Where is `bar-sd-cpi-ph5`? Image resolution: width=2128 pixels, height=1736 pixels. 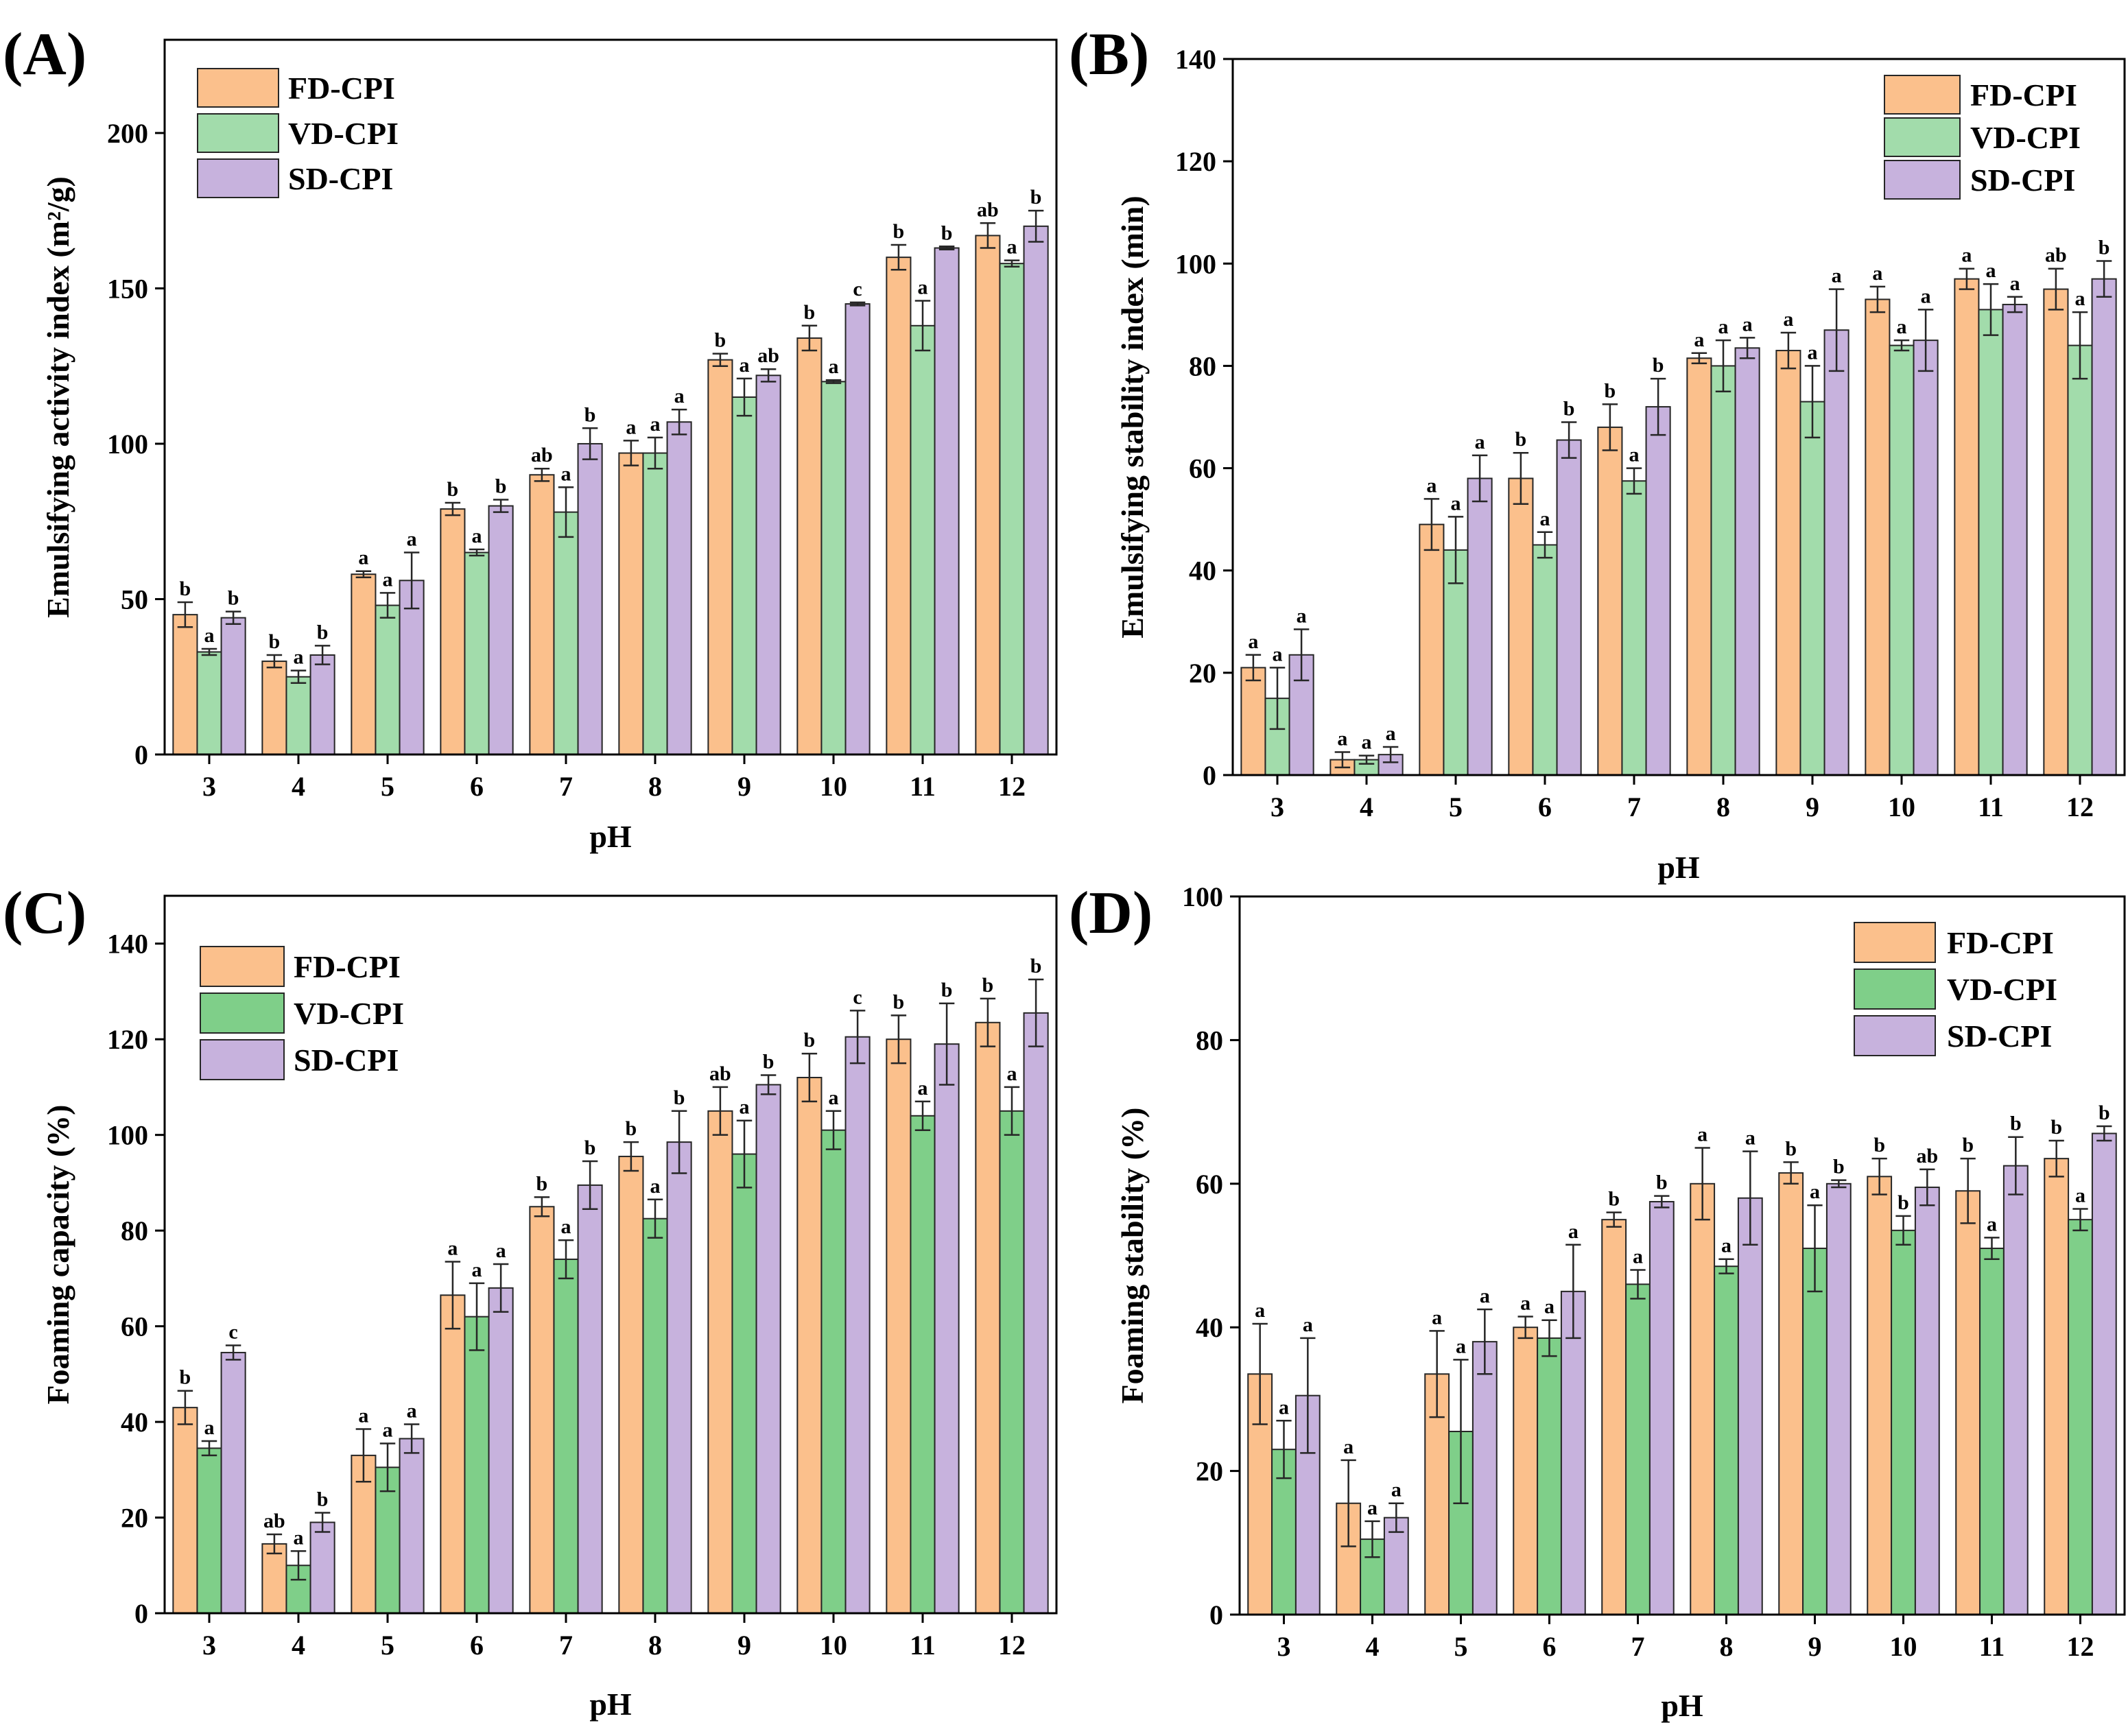
bar-sd-cpi-ph5 is located at coordinates (412, 1526).